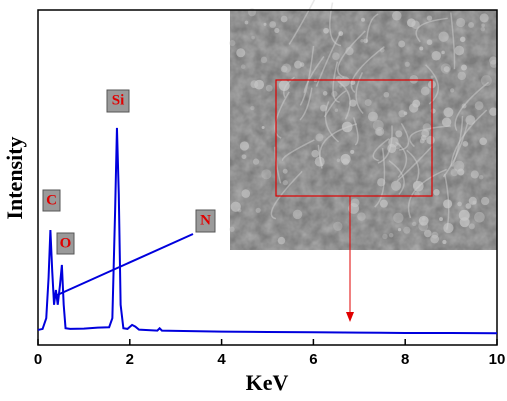 This screenshot has height=401, width=507. I want to click on x-axis-label: KeV, so click(267, 382).